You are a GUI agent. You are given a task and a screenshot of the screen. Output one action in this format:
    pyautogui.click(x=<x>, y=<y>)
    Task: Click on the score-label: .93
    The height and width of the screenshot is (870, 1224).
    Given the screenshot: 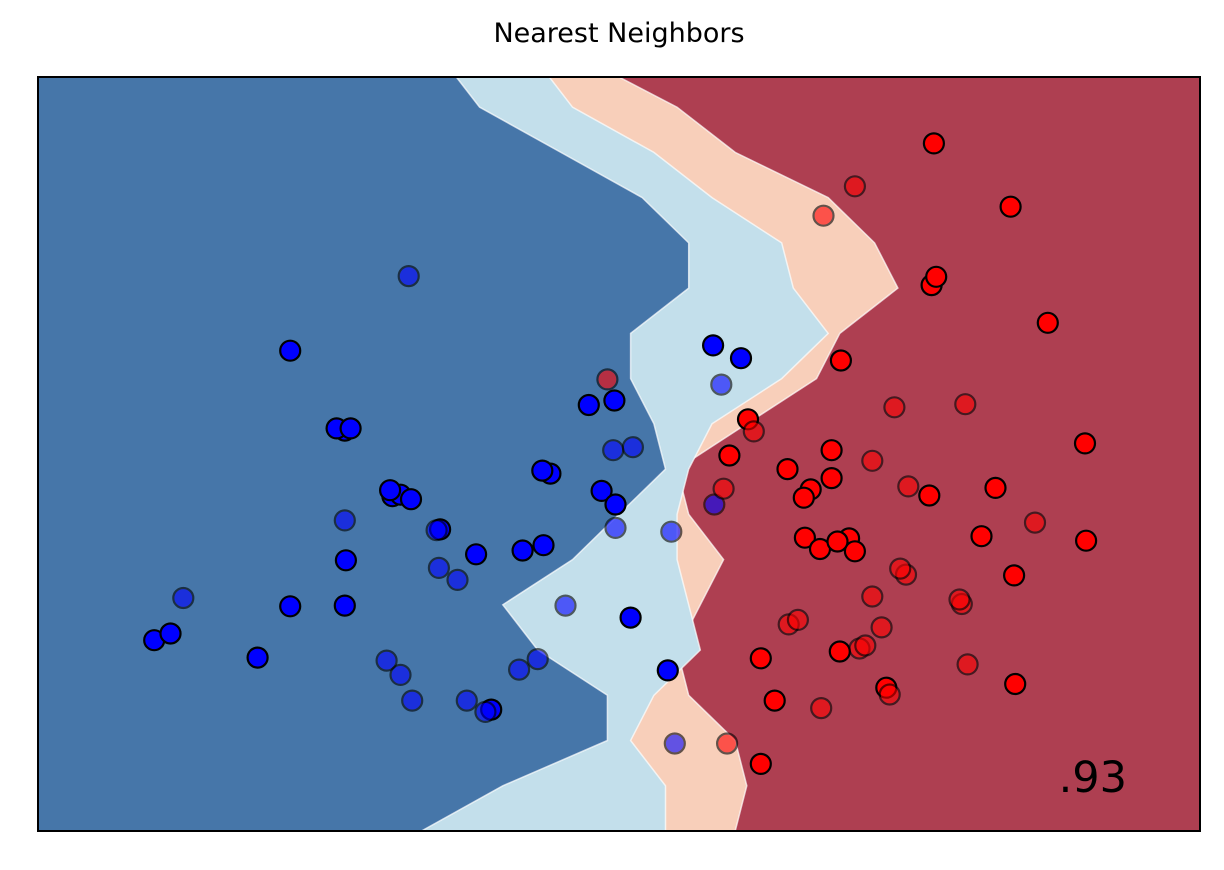 What is the action you would take?
    pyautogui.click(x=1093, y=778)
    